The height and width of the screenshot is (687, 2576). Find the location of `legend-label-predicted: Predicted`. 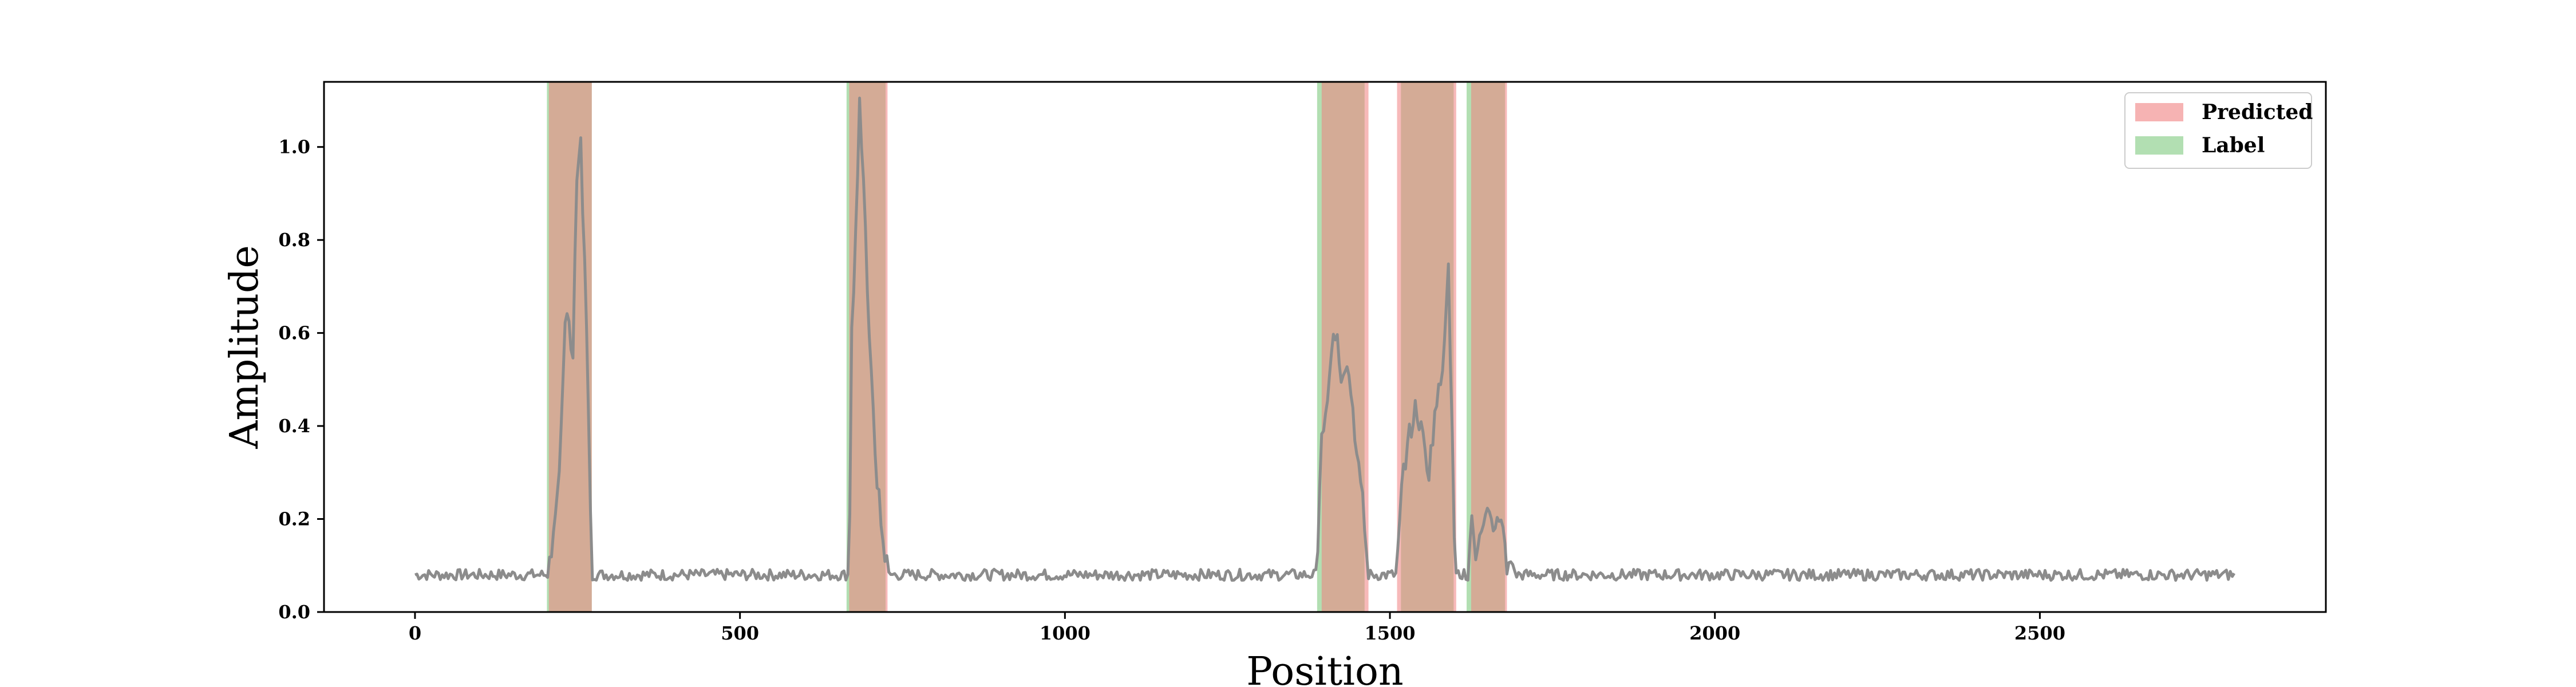

legend-label-predicted: Predicted is located at coordinates (2257, 112).